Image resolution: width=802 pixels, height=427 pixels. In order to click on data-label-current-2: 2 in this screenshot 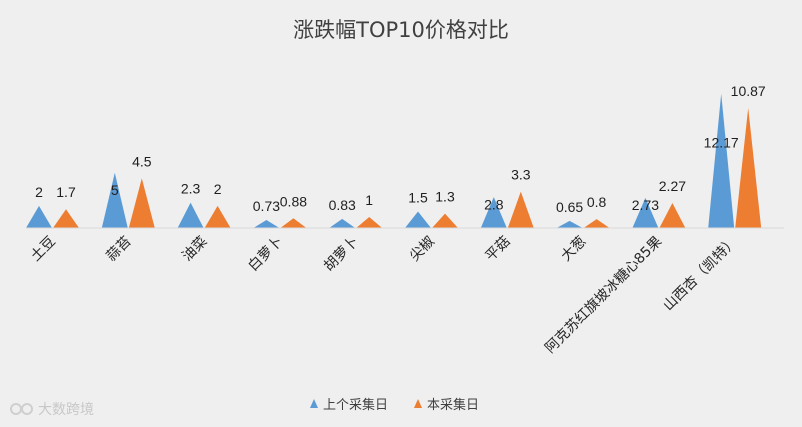, I will do `click(218, 189)`.